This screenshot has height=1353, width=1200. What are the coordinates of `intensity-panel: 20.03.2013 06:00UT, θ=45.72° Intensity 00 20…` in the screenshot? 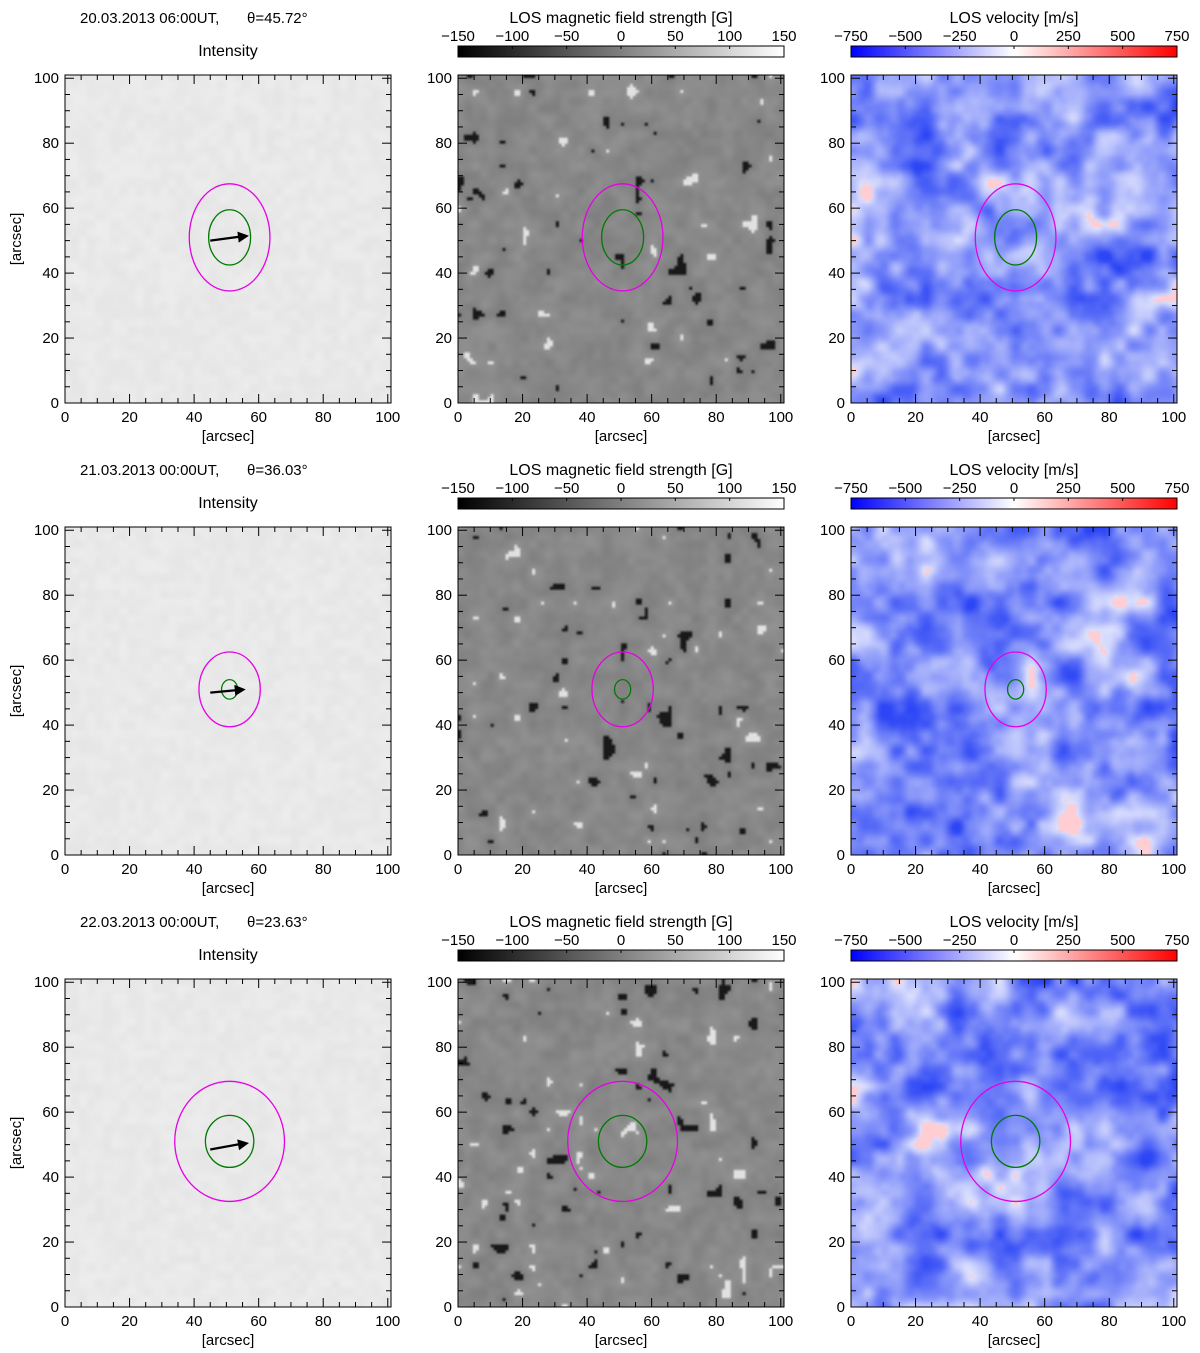 It's located at (204, 227).